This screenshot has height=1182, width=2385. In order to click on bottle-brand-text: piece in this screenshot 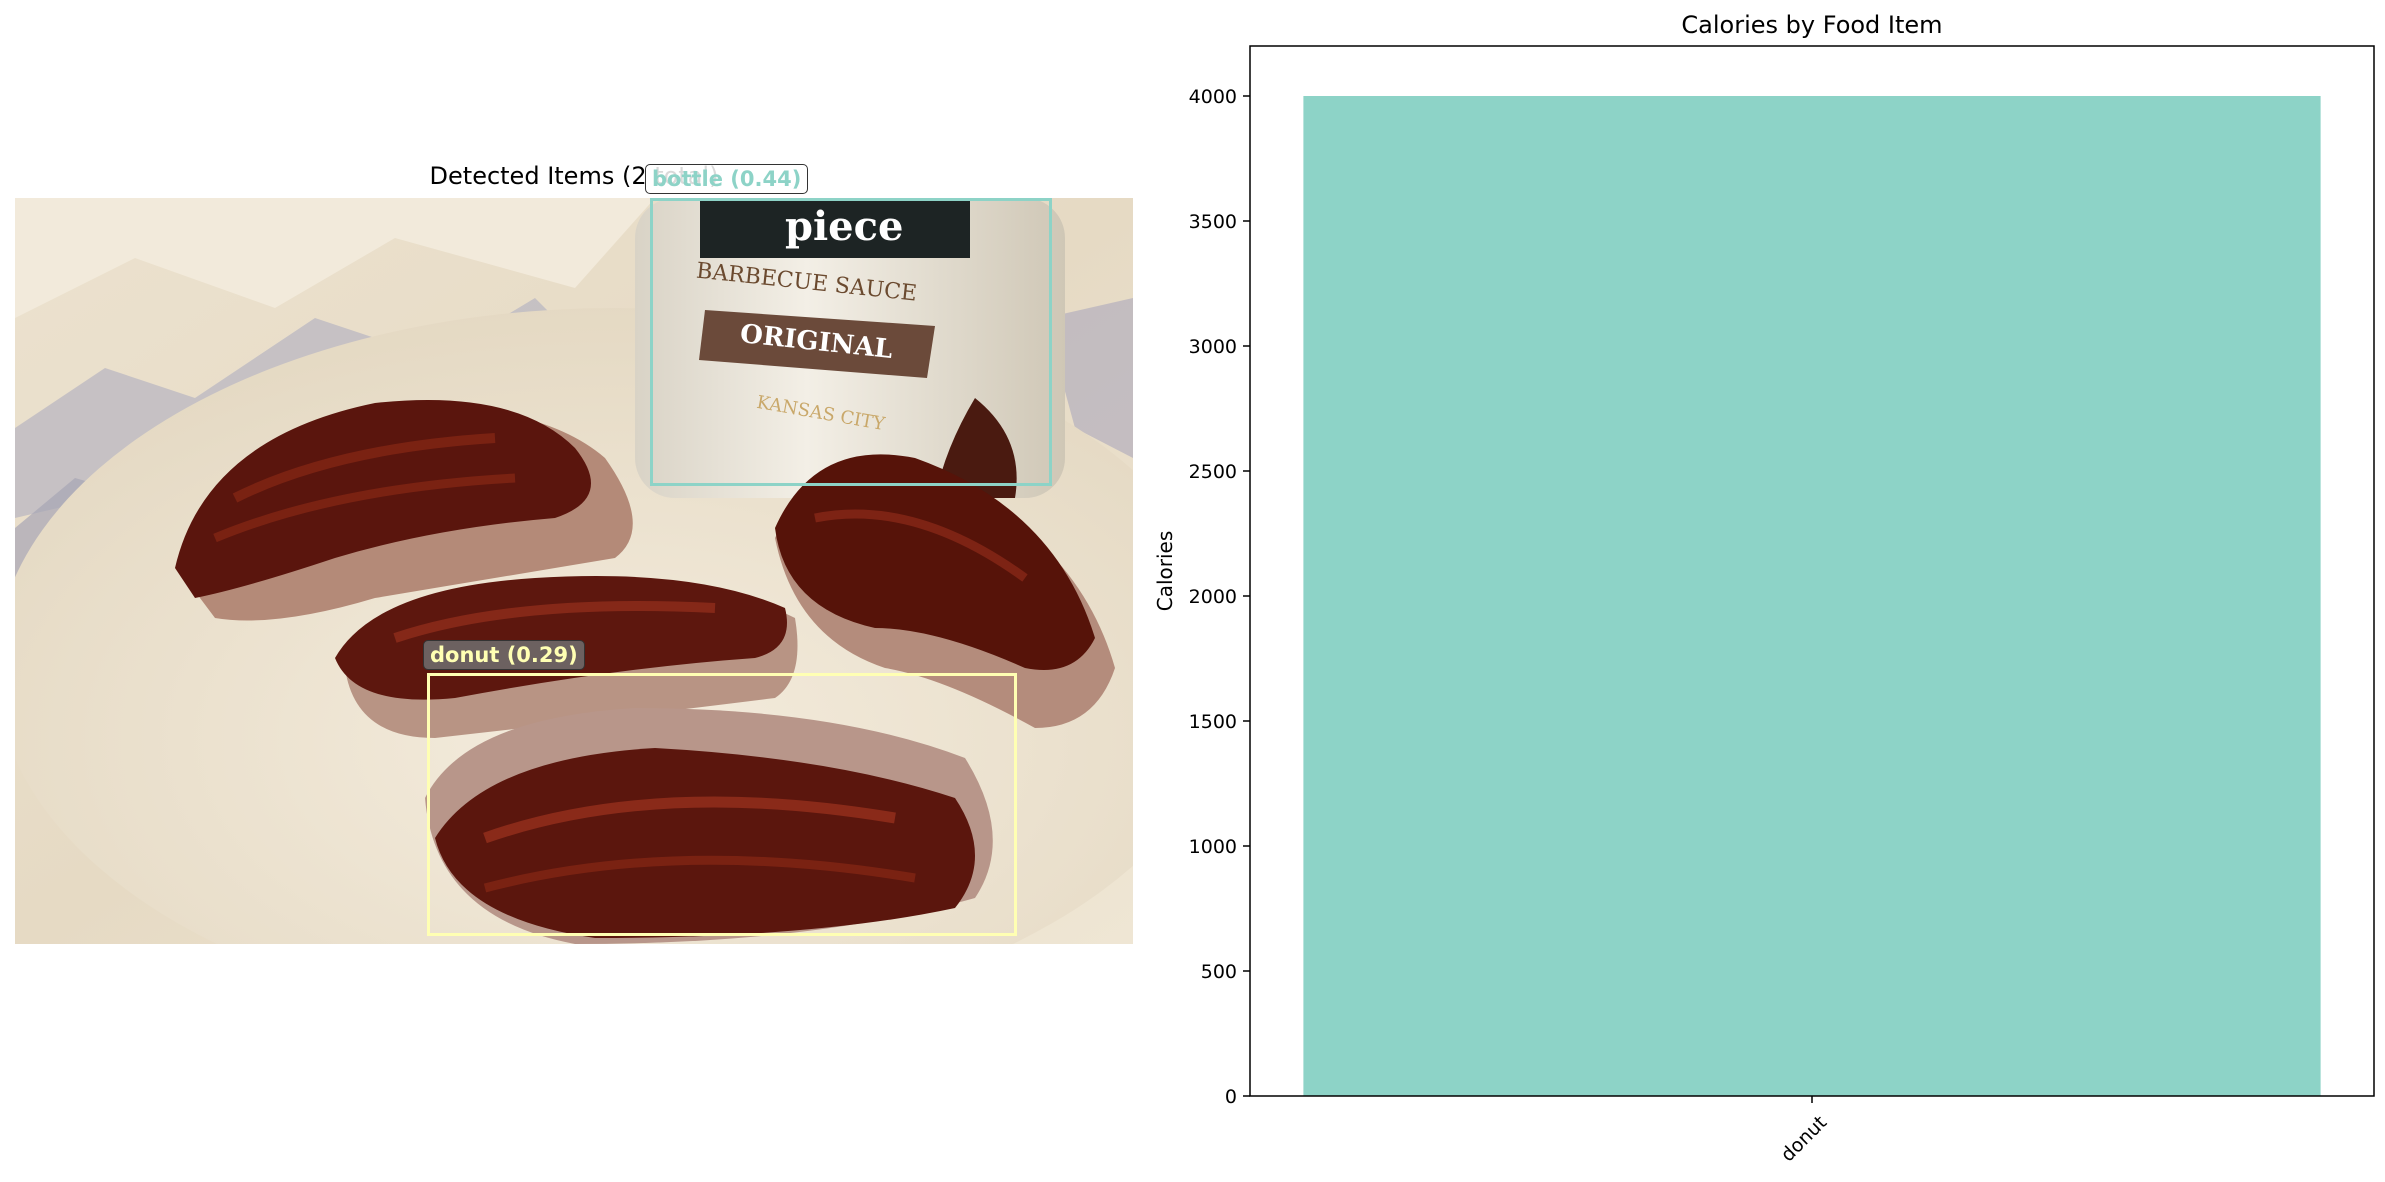, I will do `click(844, 226)`.